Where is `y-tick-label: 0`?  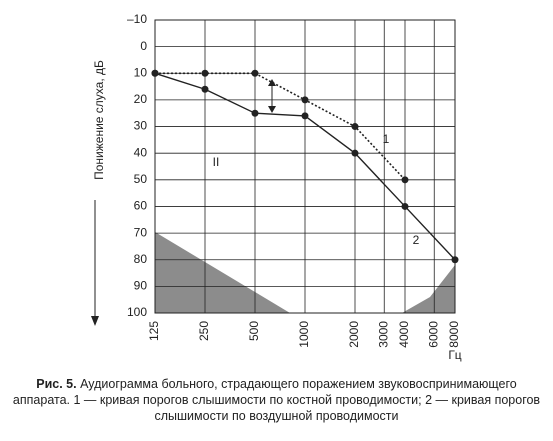 y-tick-label: 0 is located at coordinates (143, 46).